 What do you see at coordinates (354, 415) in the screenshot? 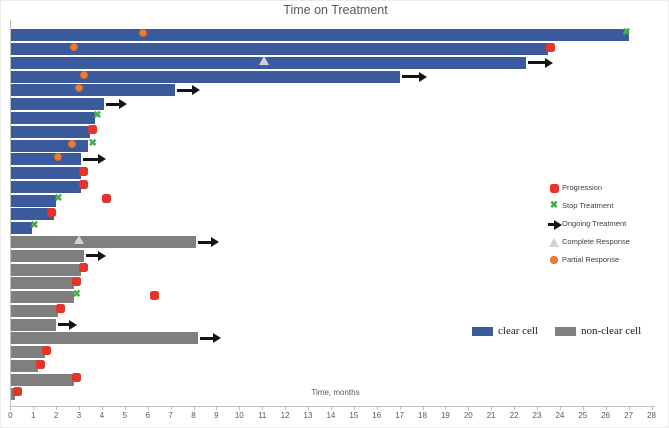
I see `x-tick-label: 15` at bounding box center [354, 415].